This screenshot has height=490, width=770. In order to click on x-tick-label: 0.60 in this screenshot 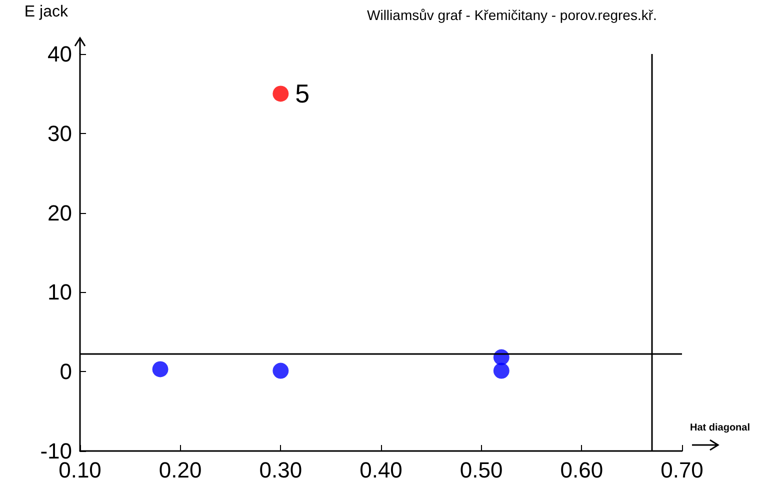, I will do `click(582, 470)`.